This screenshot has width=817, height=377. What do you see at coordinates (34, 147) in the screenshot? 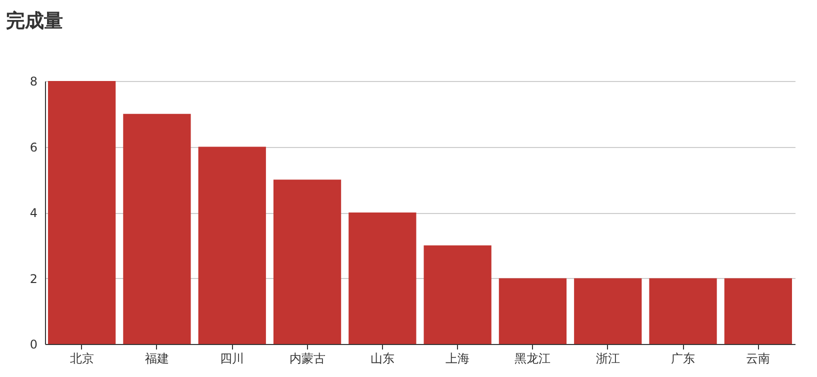
I see `y-tick-label: 6` at bounding box center [34, 147].